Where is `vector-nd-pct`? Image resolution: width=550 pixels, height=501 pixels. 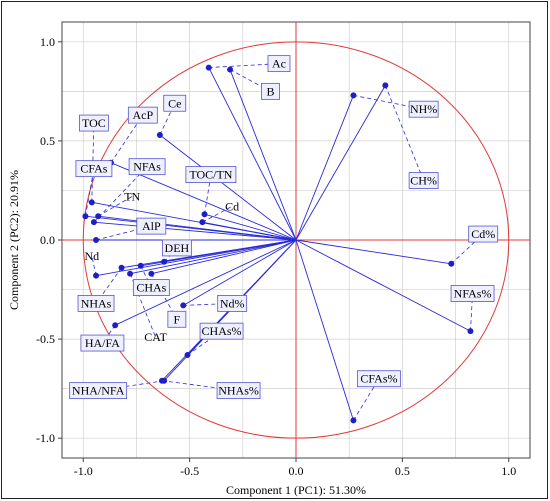 vector-nd-pct is located at coordinates (240, 272).